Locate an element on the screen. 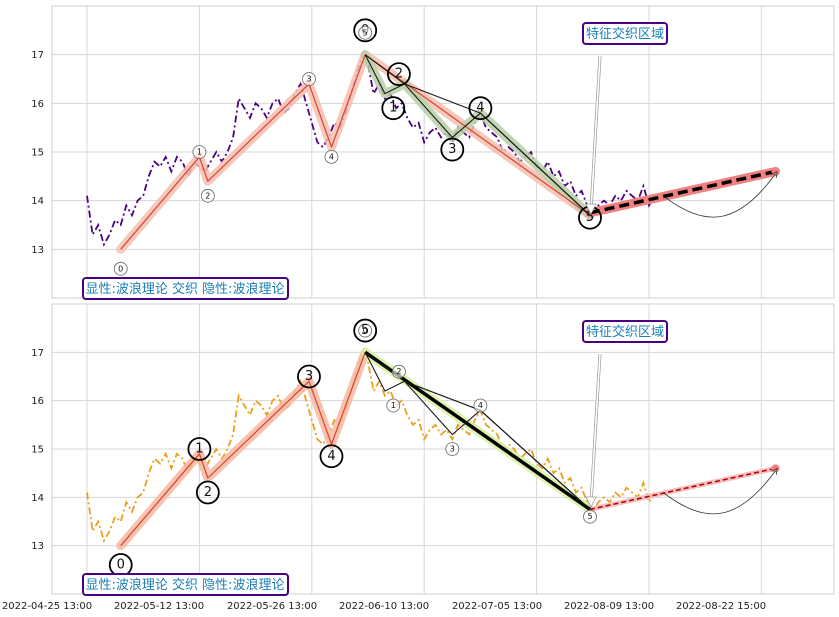 The image size is (839, 617). x-tick-label: 2022-07-05 13:00 is located at coordinates (497, 606).